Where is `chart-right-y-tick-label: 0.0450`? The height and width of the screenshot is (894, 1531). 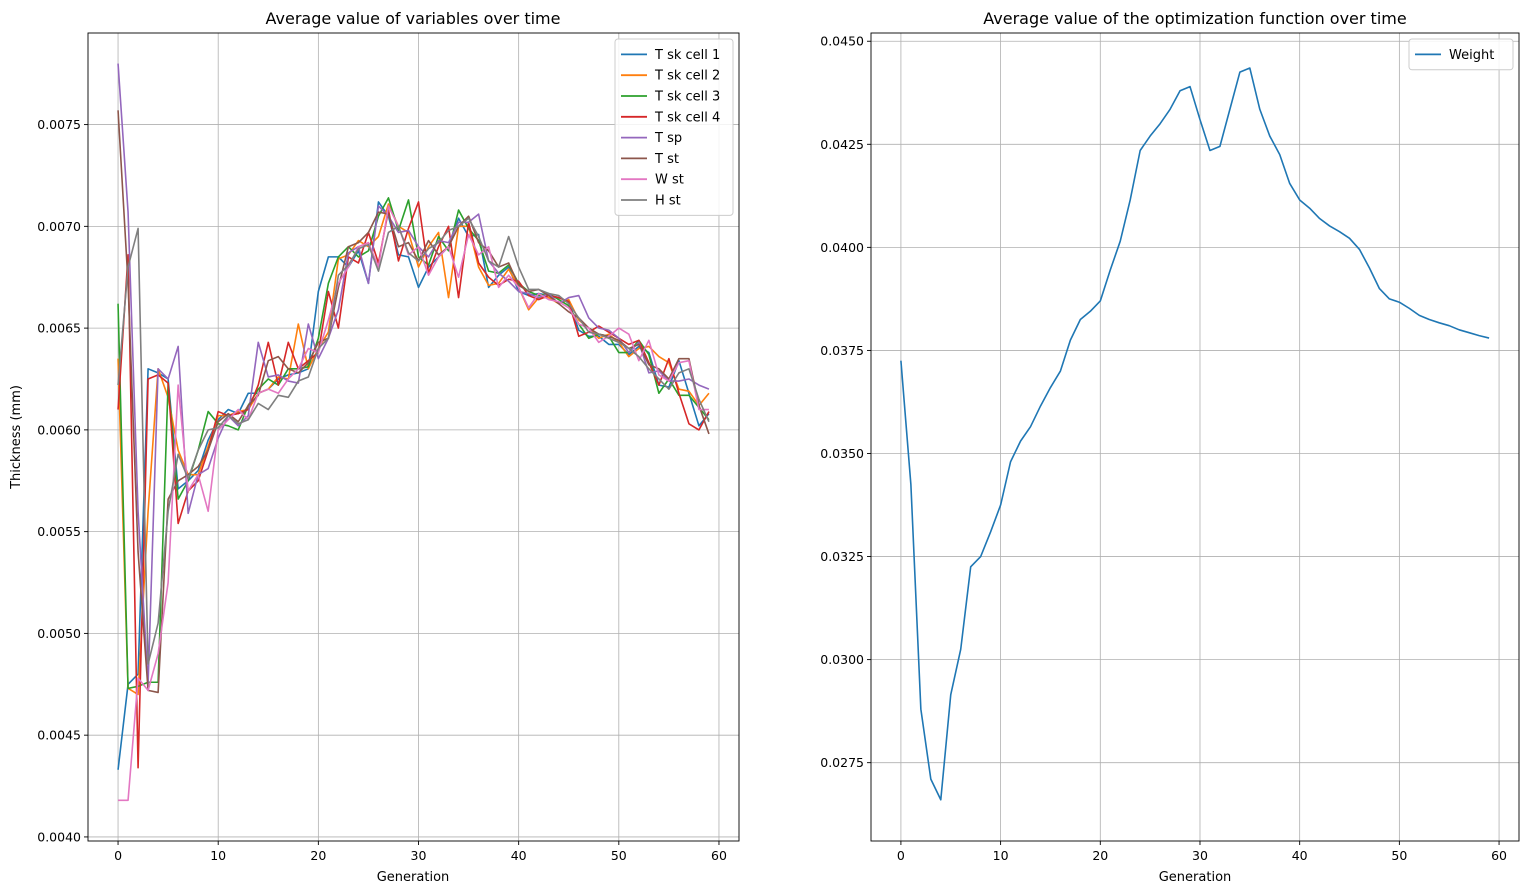
chart-right-y-tick-label: 0.0450 is located at coordinates (842, 41).